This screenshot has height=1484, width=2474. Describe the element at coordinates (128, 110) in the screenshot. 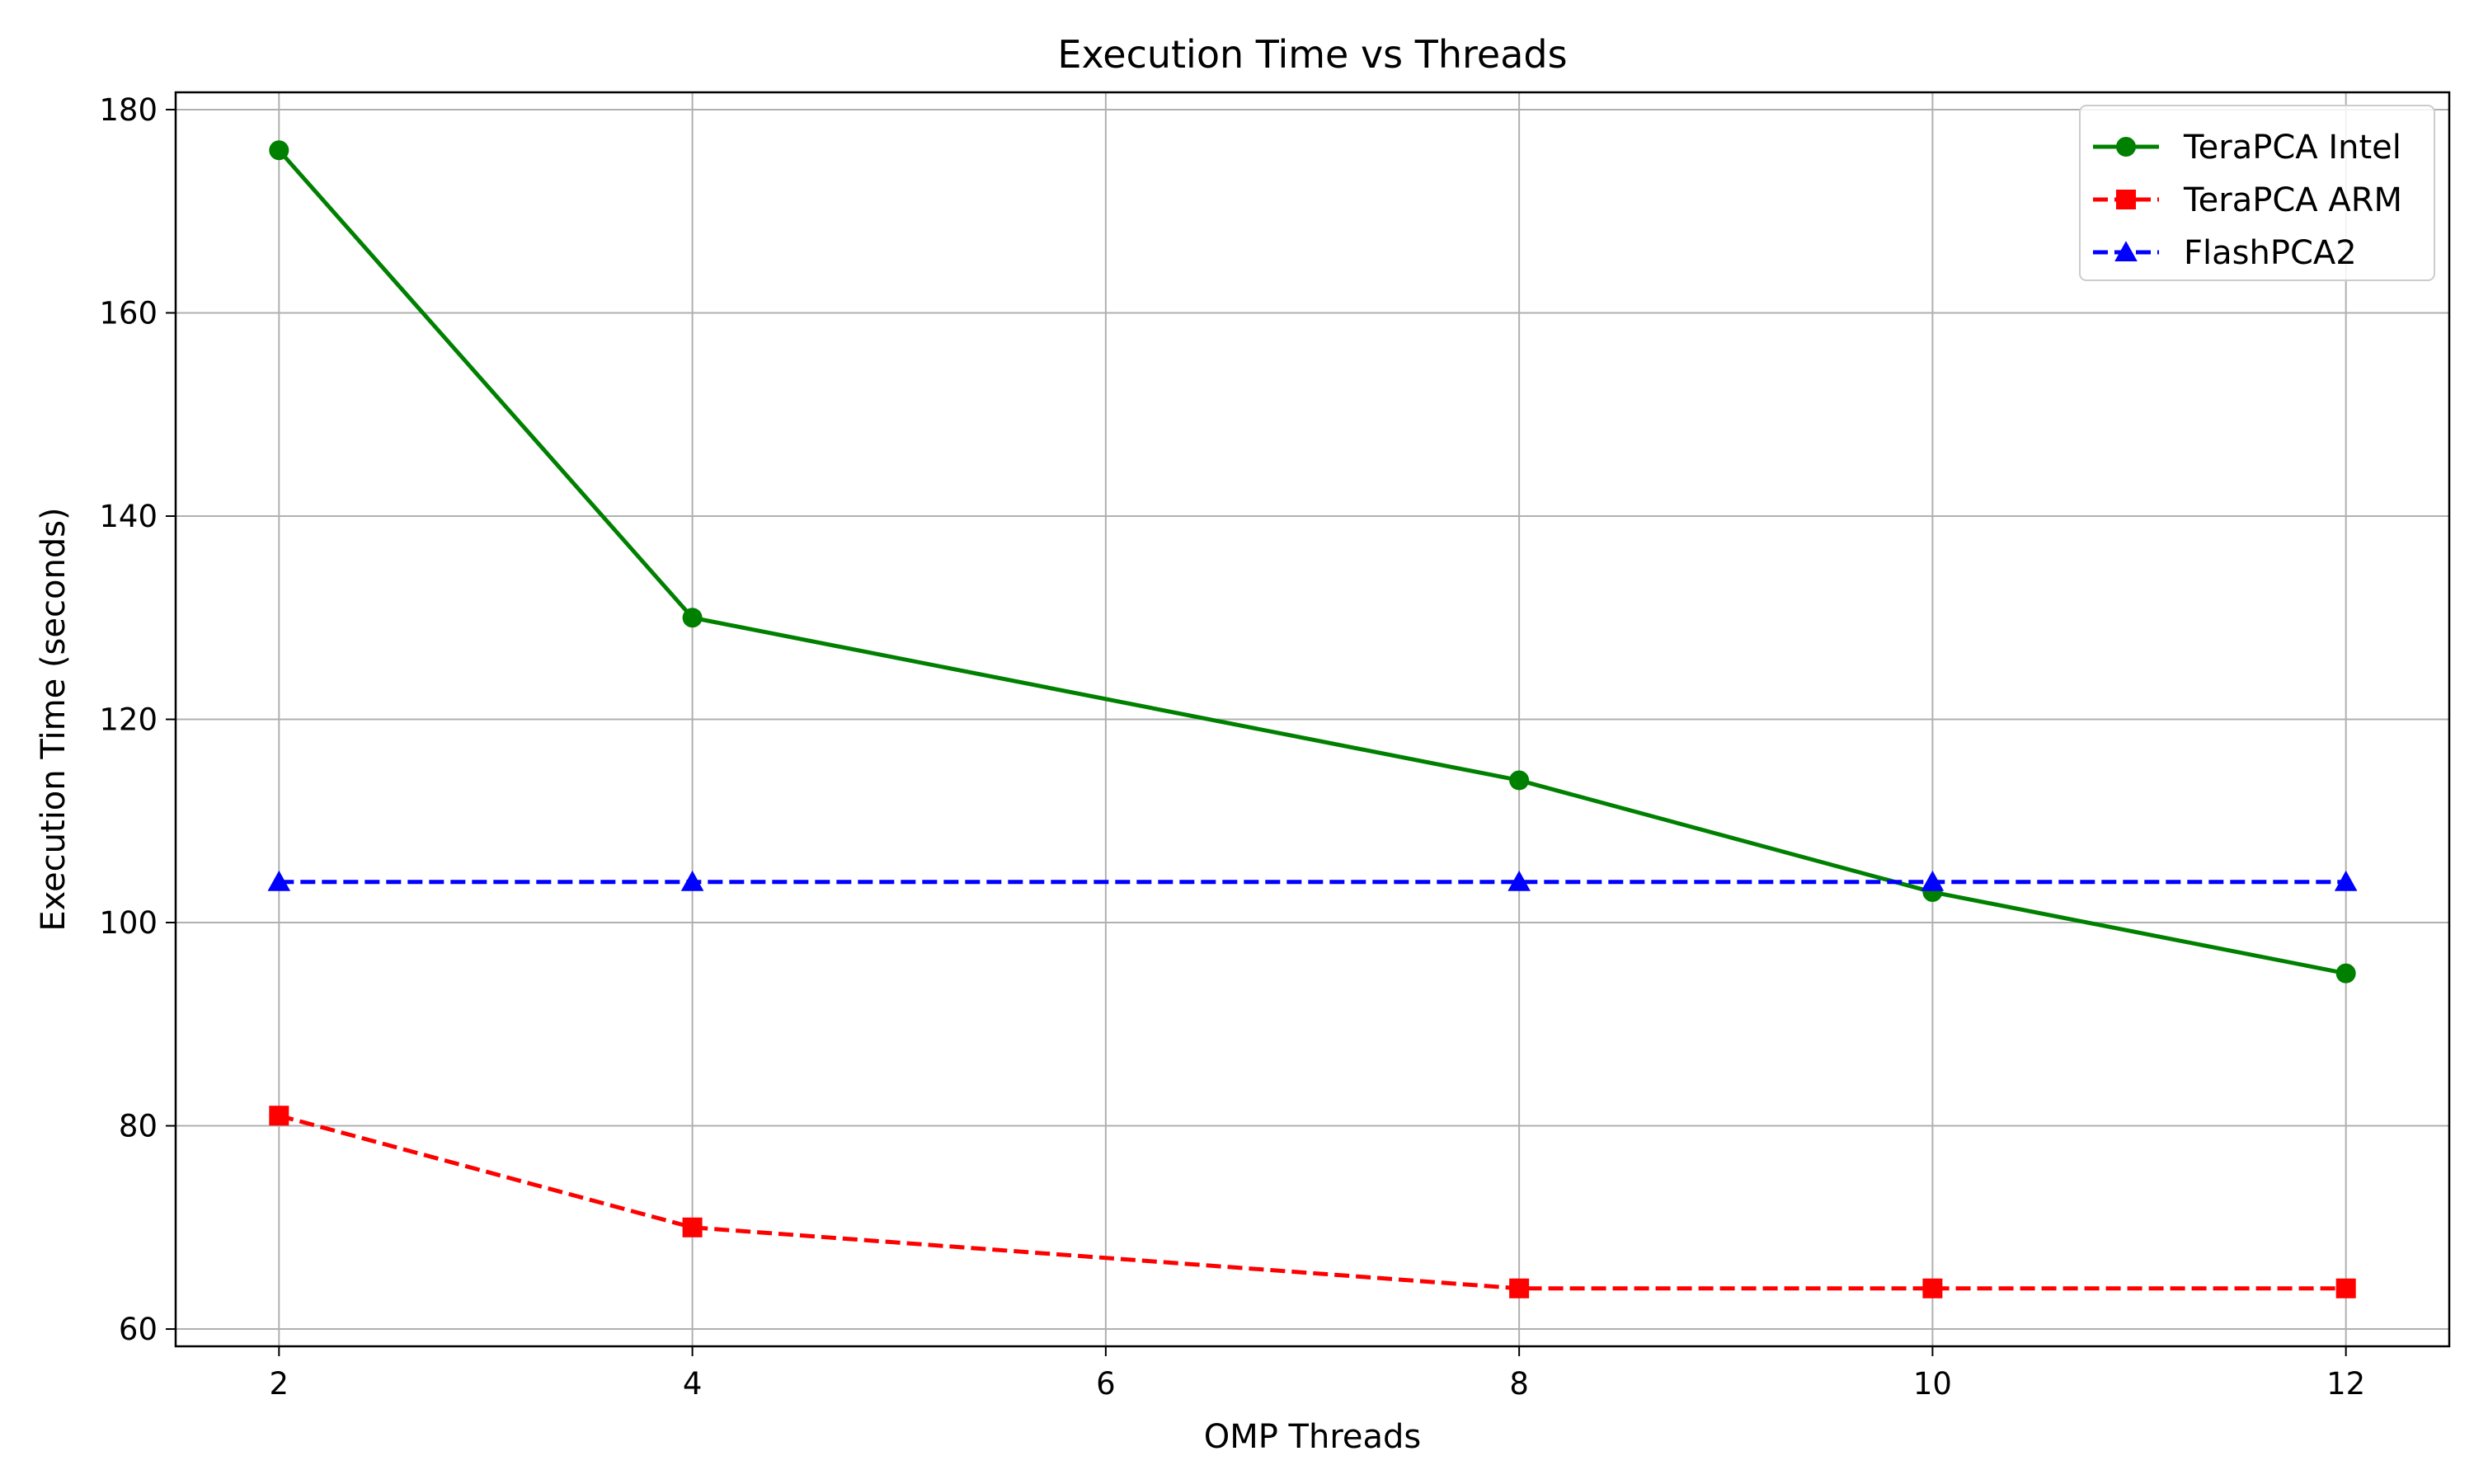

I see `y-tick-label: 180` at that location.